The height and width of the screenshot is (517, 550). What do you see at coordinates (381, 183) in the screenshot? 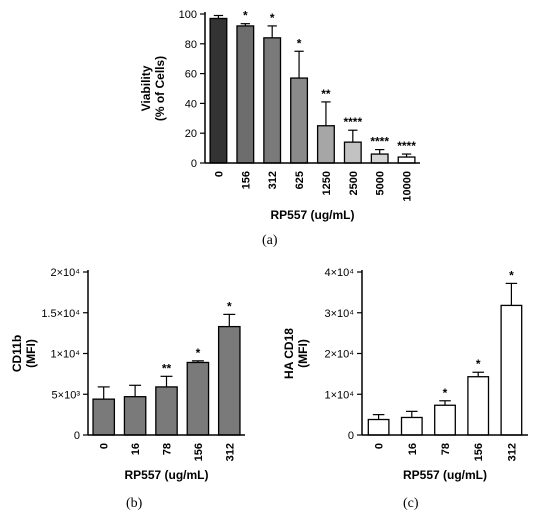
I see `x-tick-label: 5000` at bounding box center [381, 183].